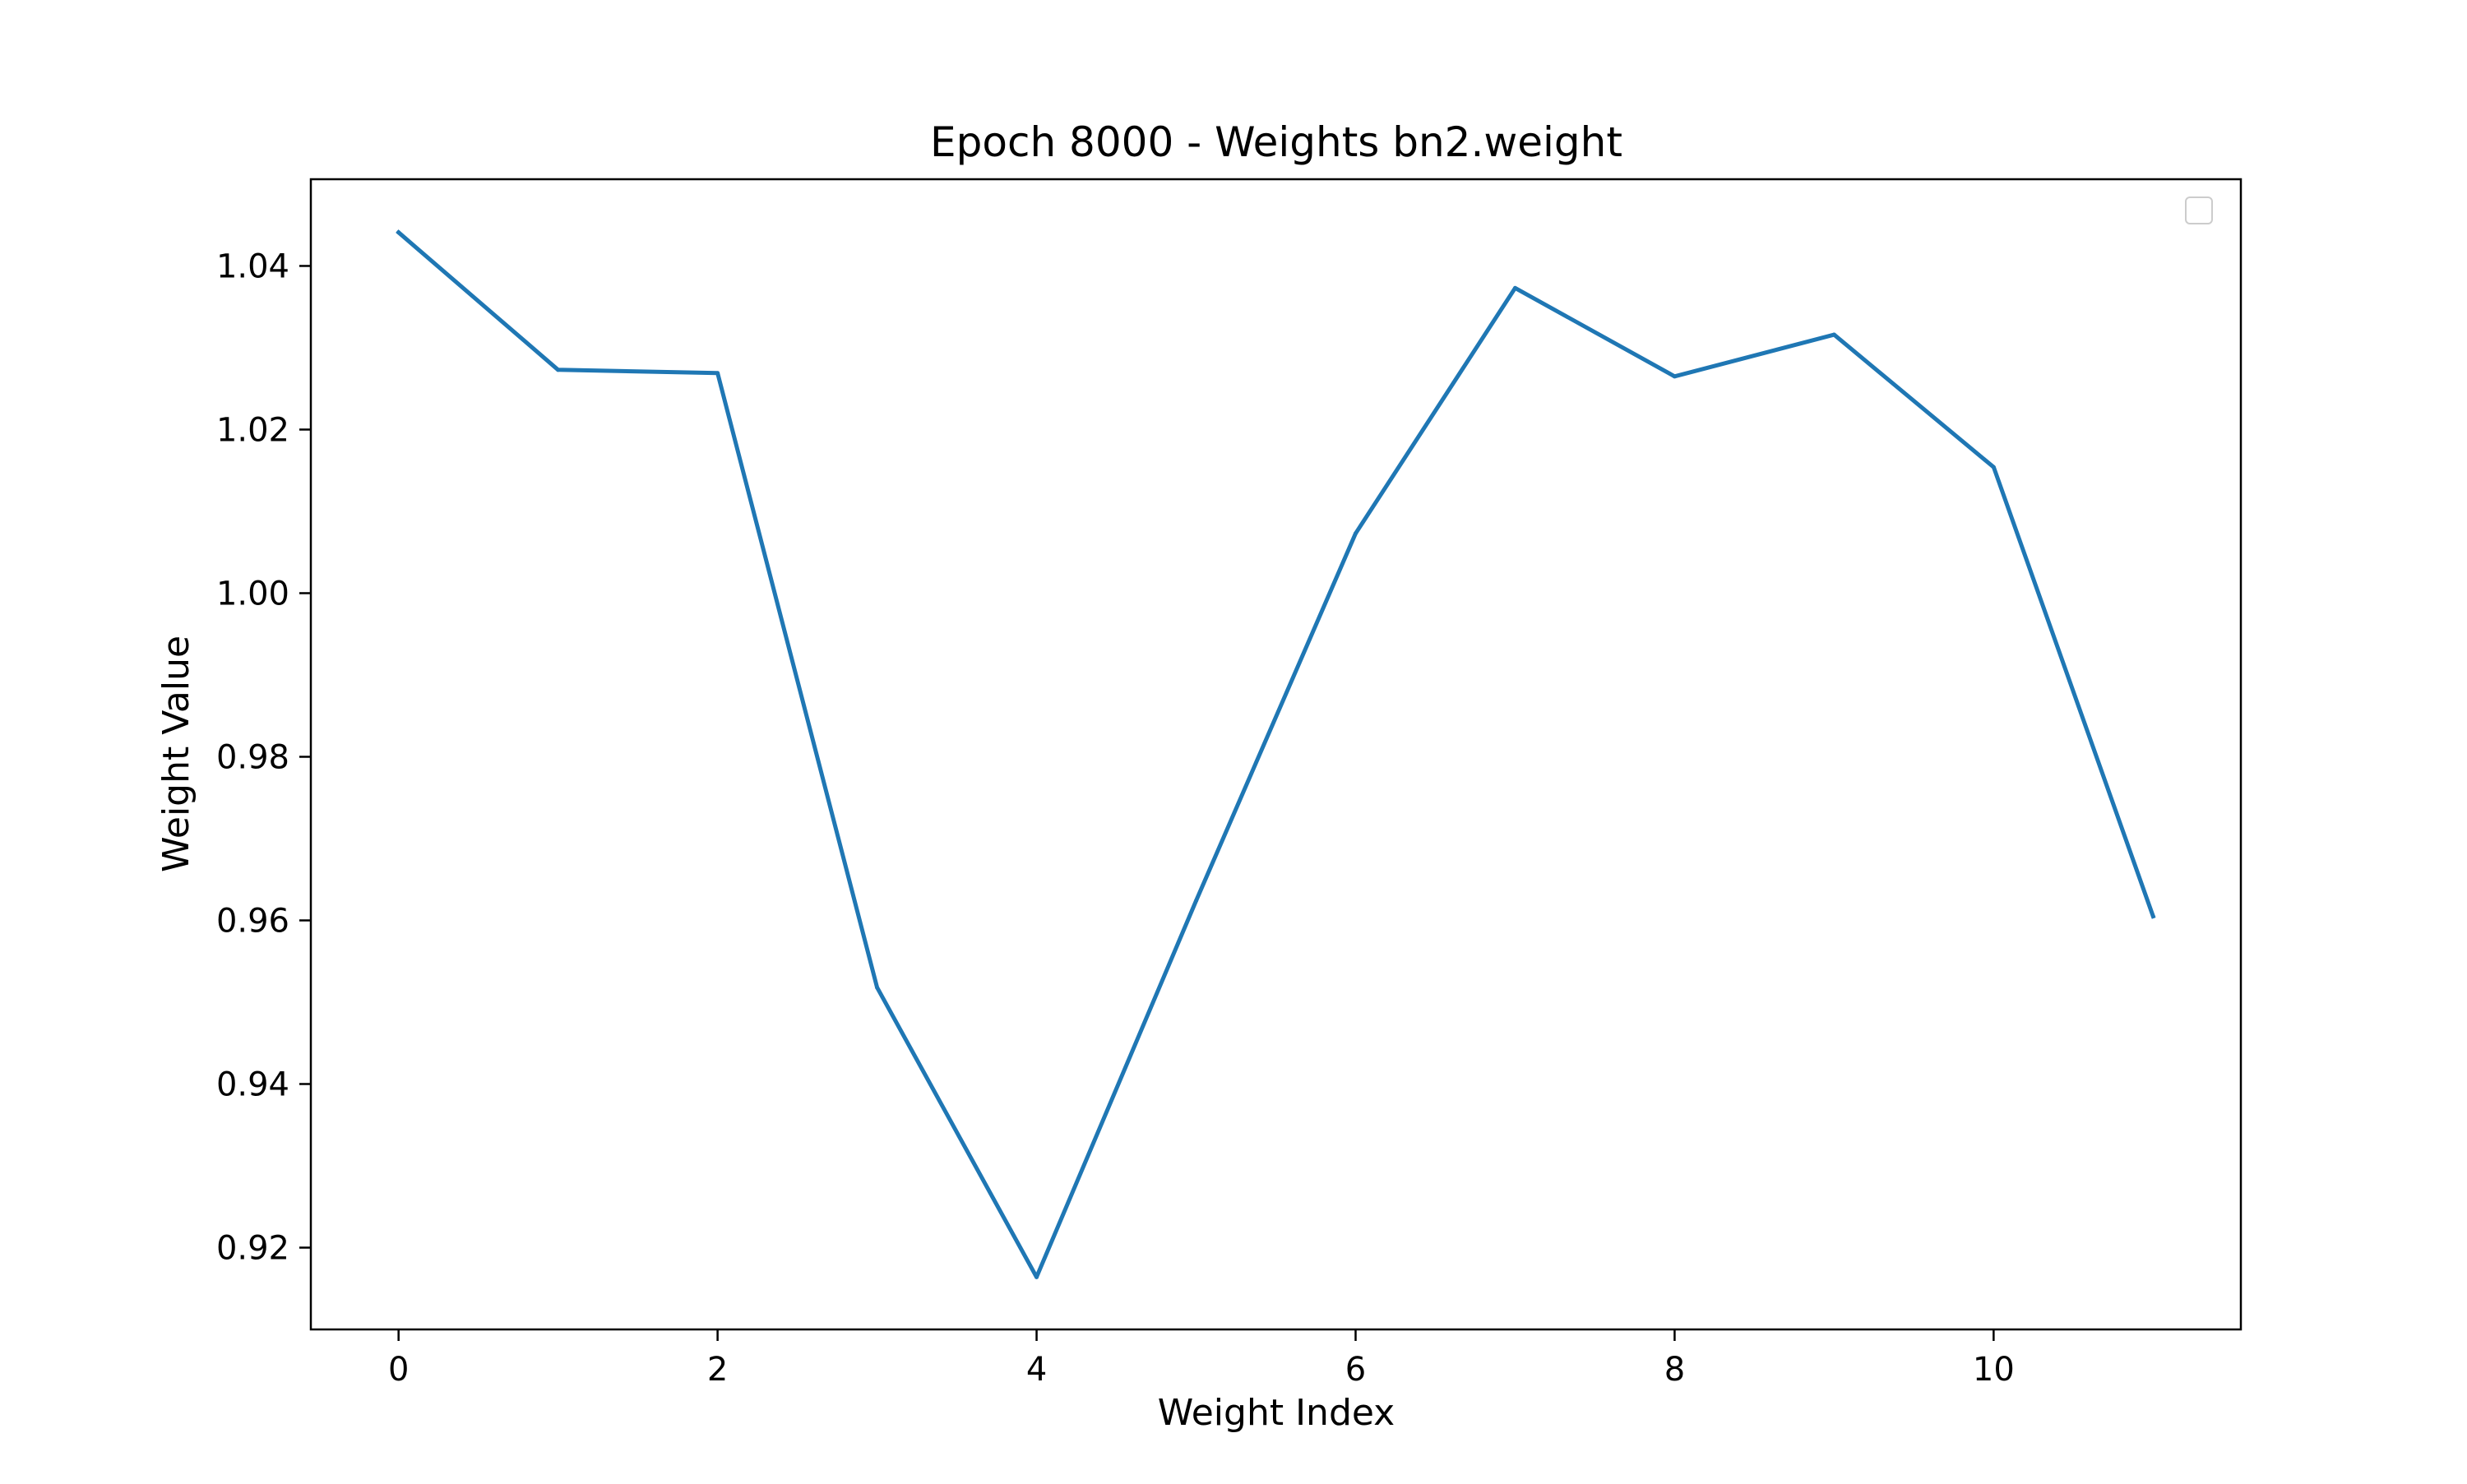  What do you see at coordinates (717, 1370) in the screenshot?
I see `x-tick-label: 2` at bounding box center [717, 1370].